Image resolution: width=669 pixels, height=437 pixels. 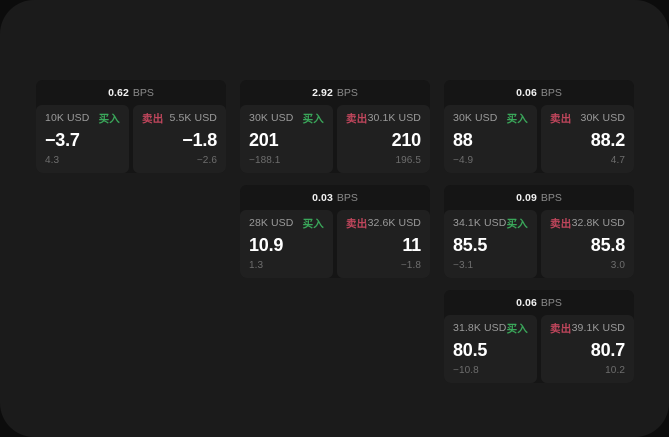 What do you see at coordinates (118, 92) in the screenshot?
I see `spread-value: 0.62` at bounding box center [118, 92].